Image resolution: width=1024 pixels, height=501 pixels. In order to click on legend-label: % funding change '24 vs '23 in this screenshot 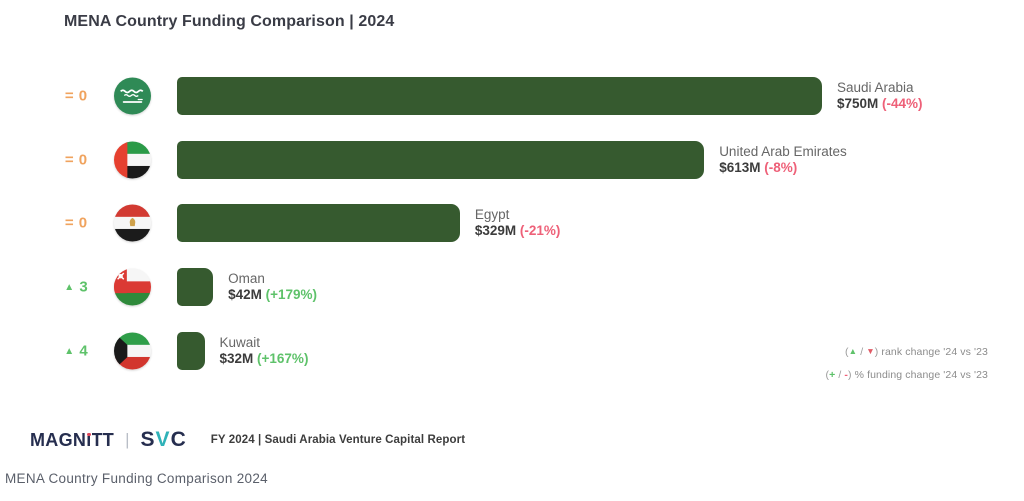, I will do `click(921, 375)`.